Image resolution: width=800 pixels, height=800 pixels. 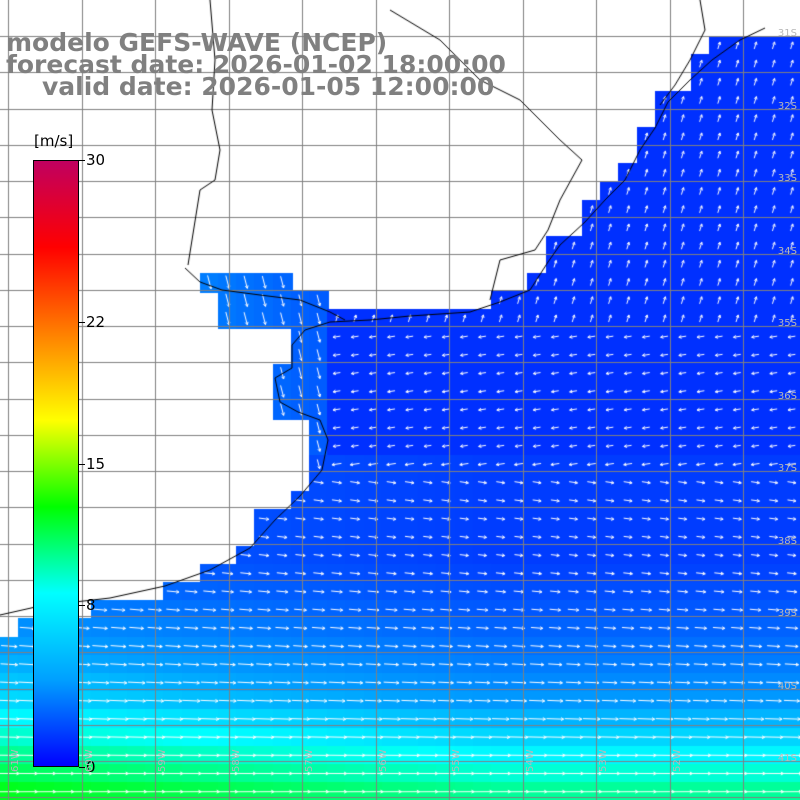 What do you see at coordinates (787, 468) in the screenshot?
I see `latitude-label: 37S` at bounding box center [787, 468].